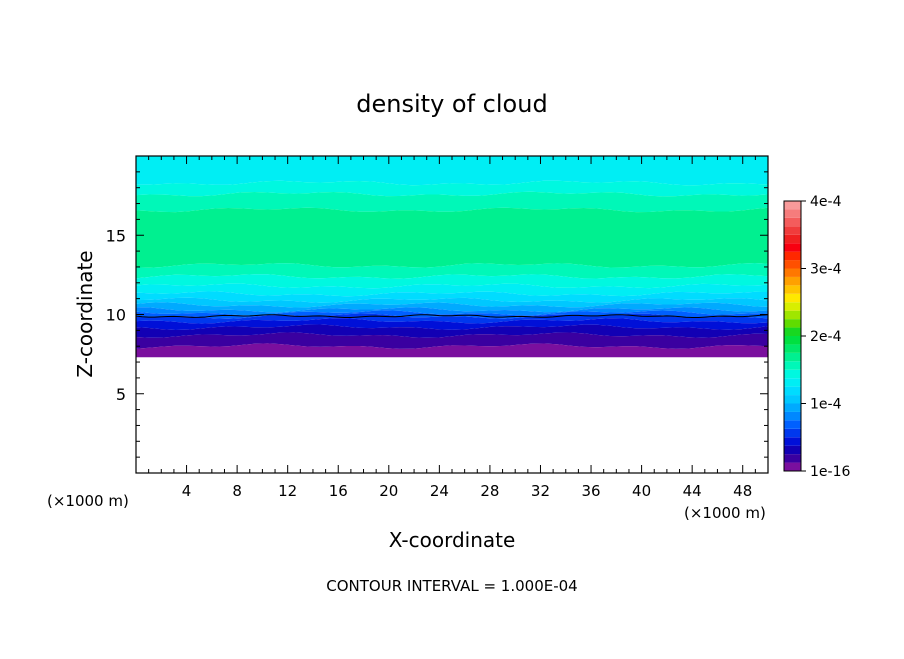  Describe the element at coordinates (287, 491) in the screenshot. I see `x-tick-label: 12` at that location.